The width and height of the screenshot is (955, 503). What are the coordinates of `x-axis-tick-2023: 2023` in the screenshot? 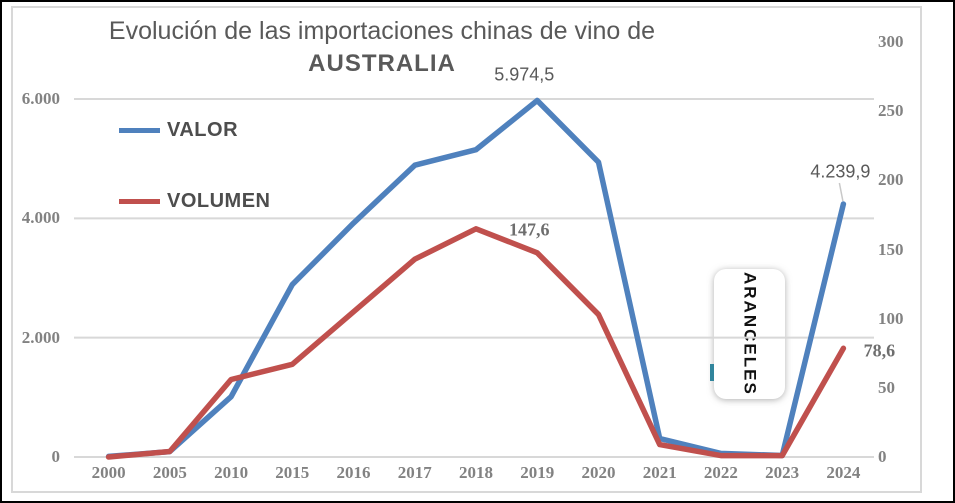 It's located at (782, 472).